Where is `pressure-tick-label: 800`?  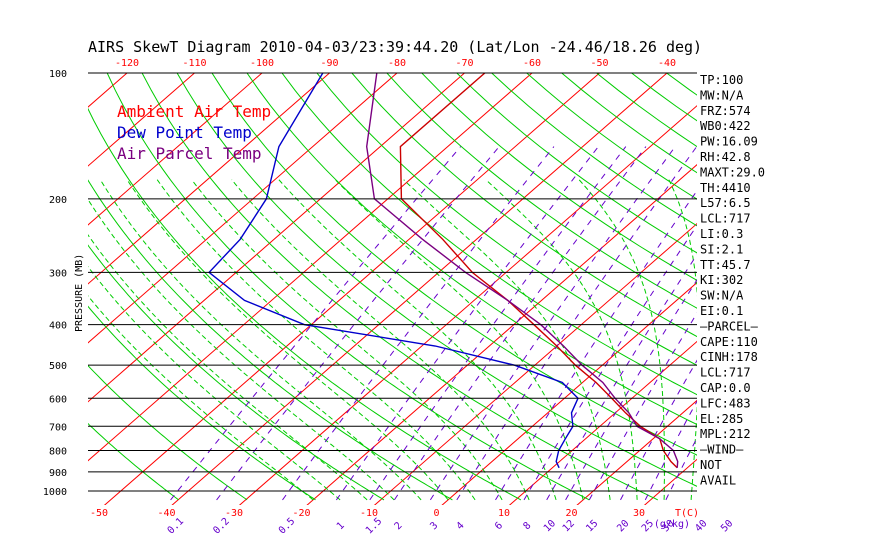 pressure-tick-label: 800 is located at coordinates (58, 451).